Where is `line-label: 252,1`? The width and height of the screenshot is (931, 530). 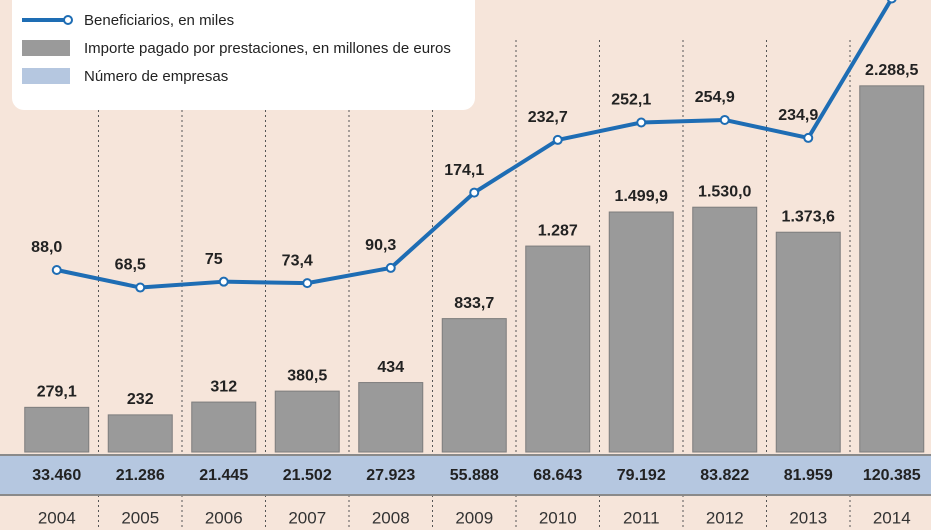
line-label: 252,1 is located at coordinates (631, 100).